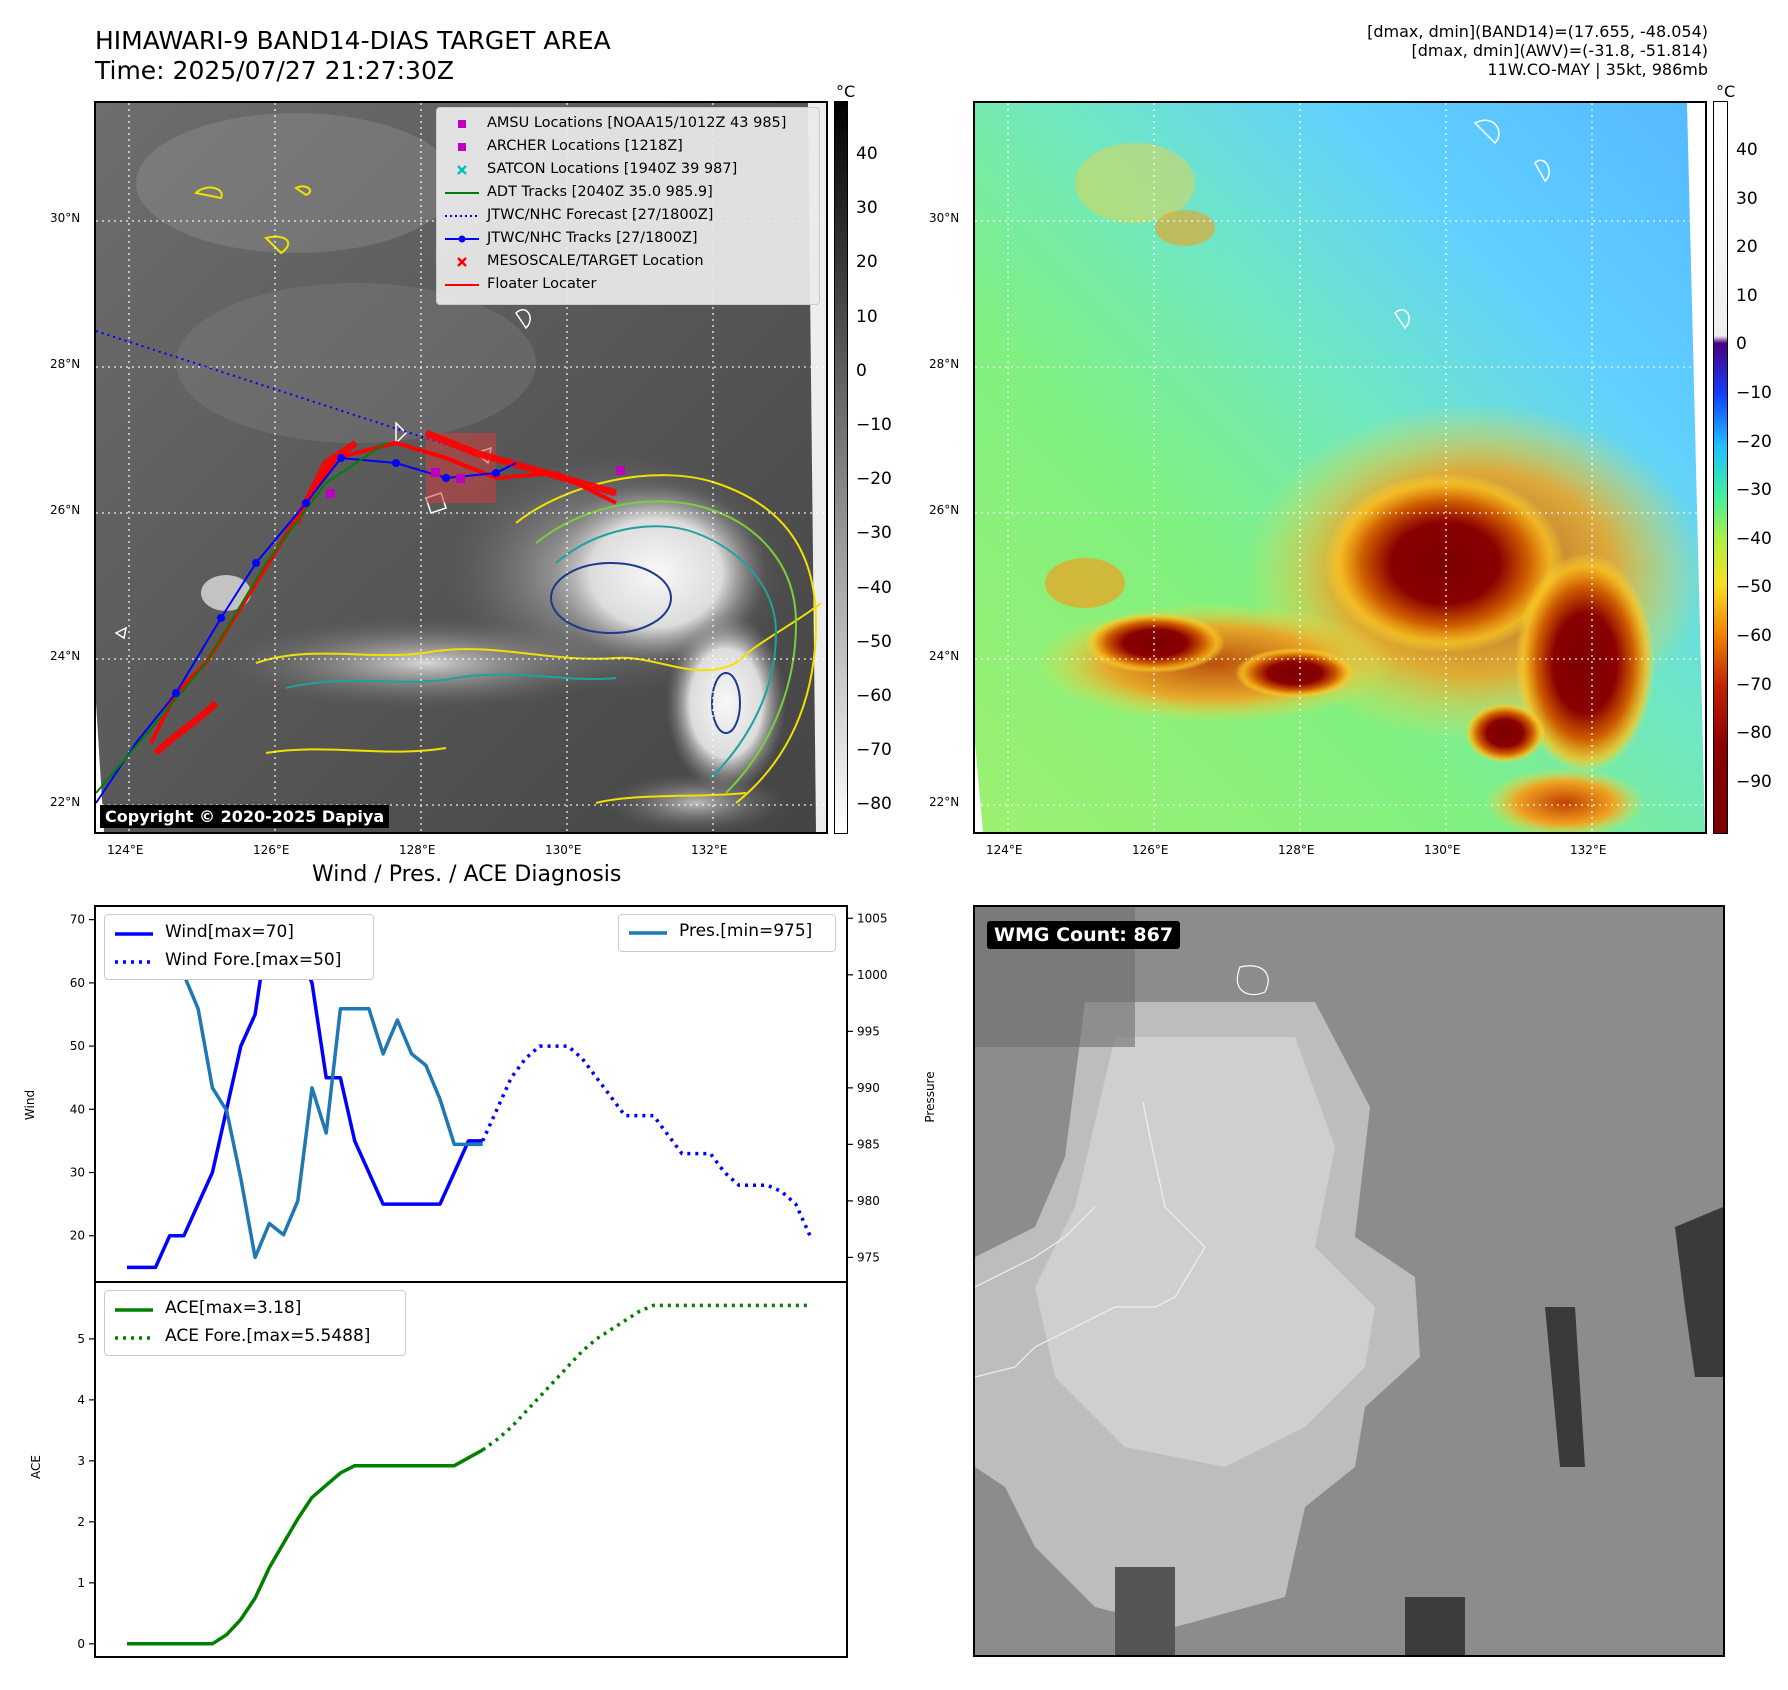  I want to click on y-tick-label: 2, so click(81, 1522).